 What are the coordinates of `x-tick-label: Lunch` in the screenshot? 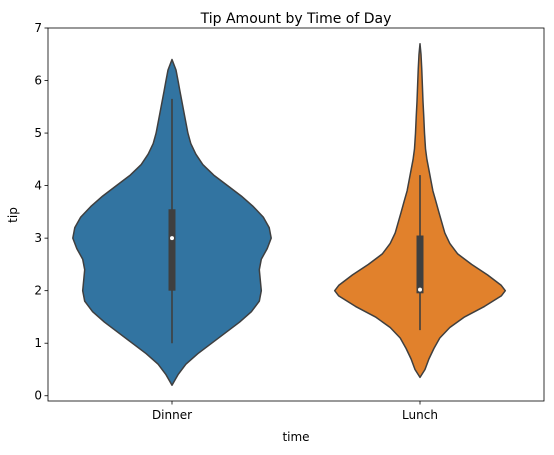 It's located at (420, 415).